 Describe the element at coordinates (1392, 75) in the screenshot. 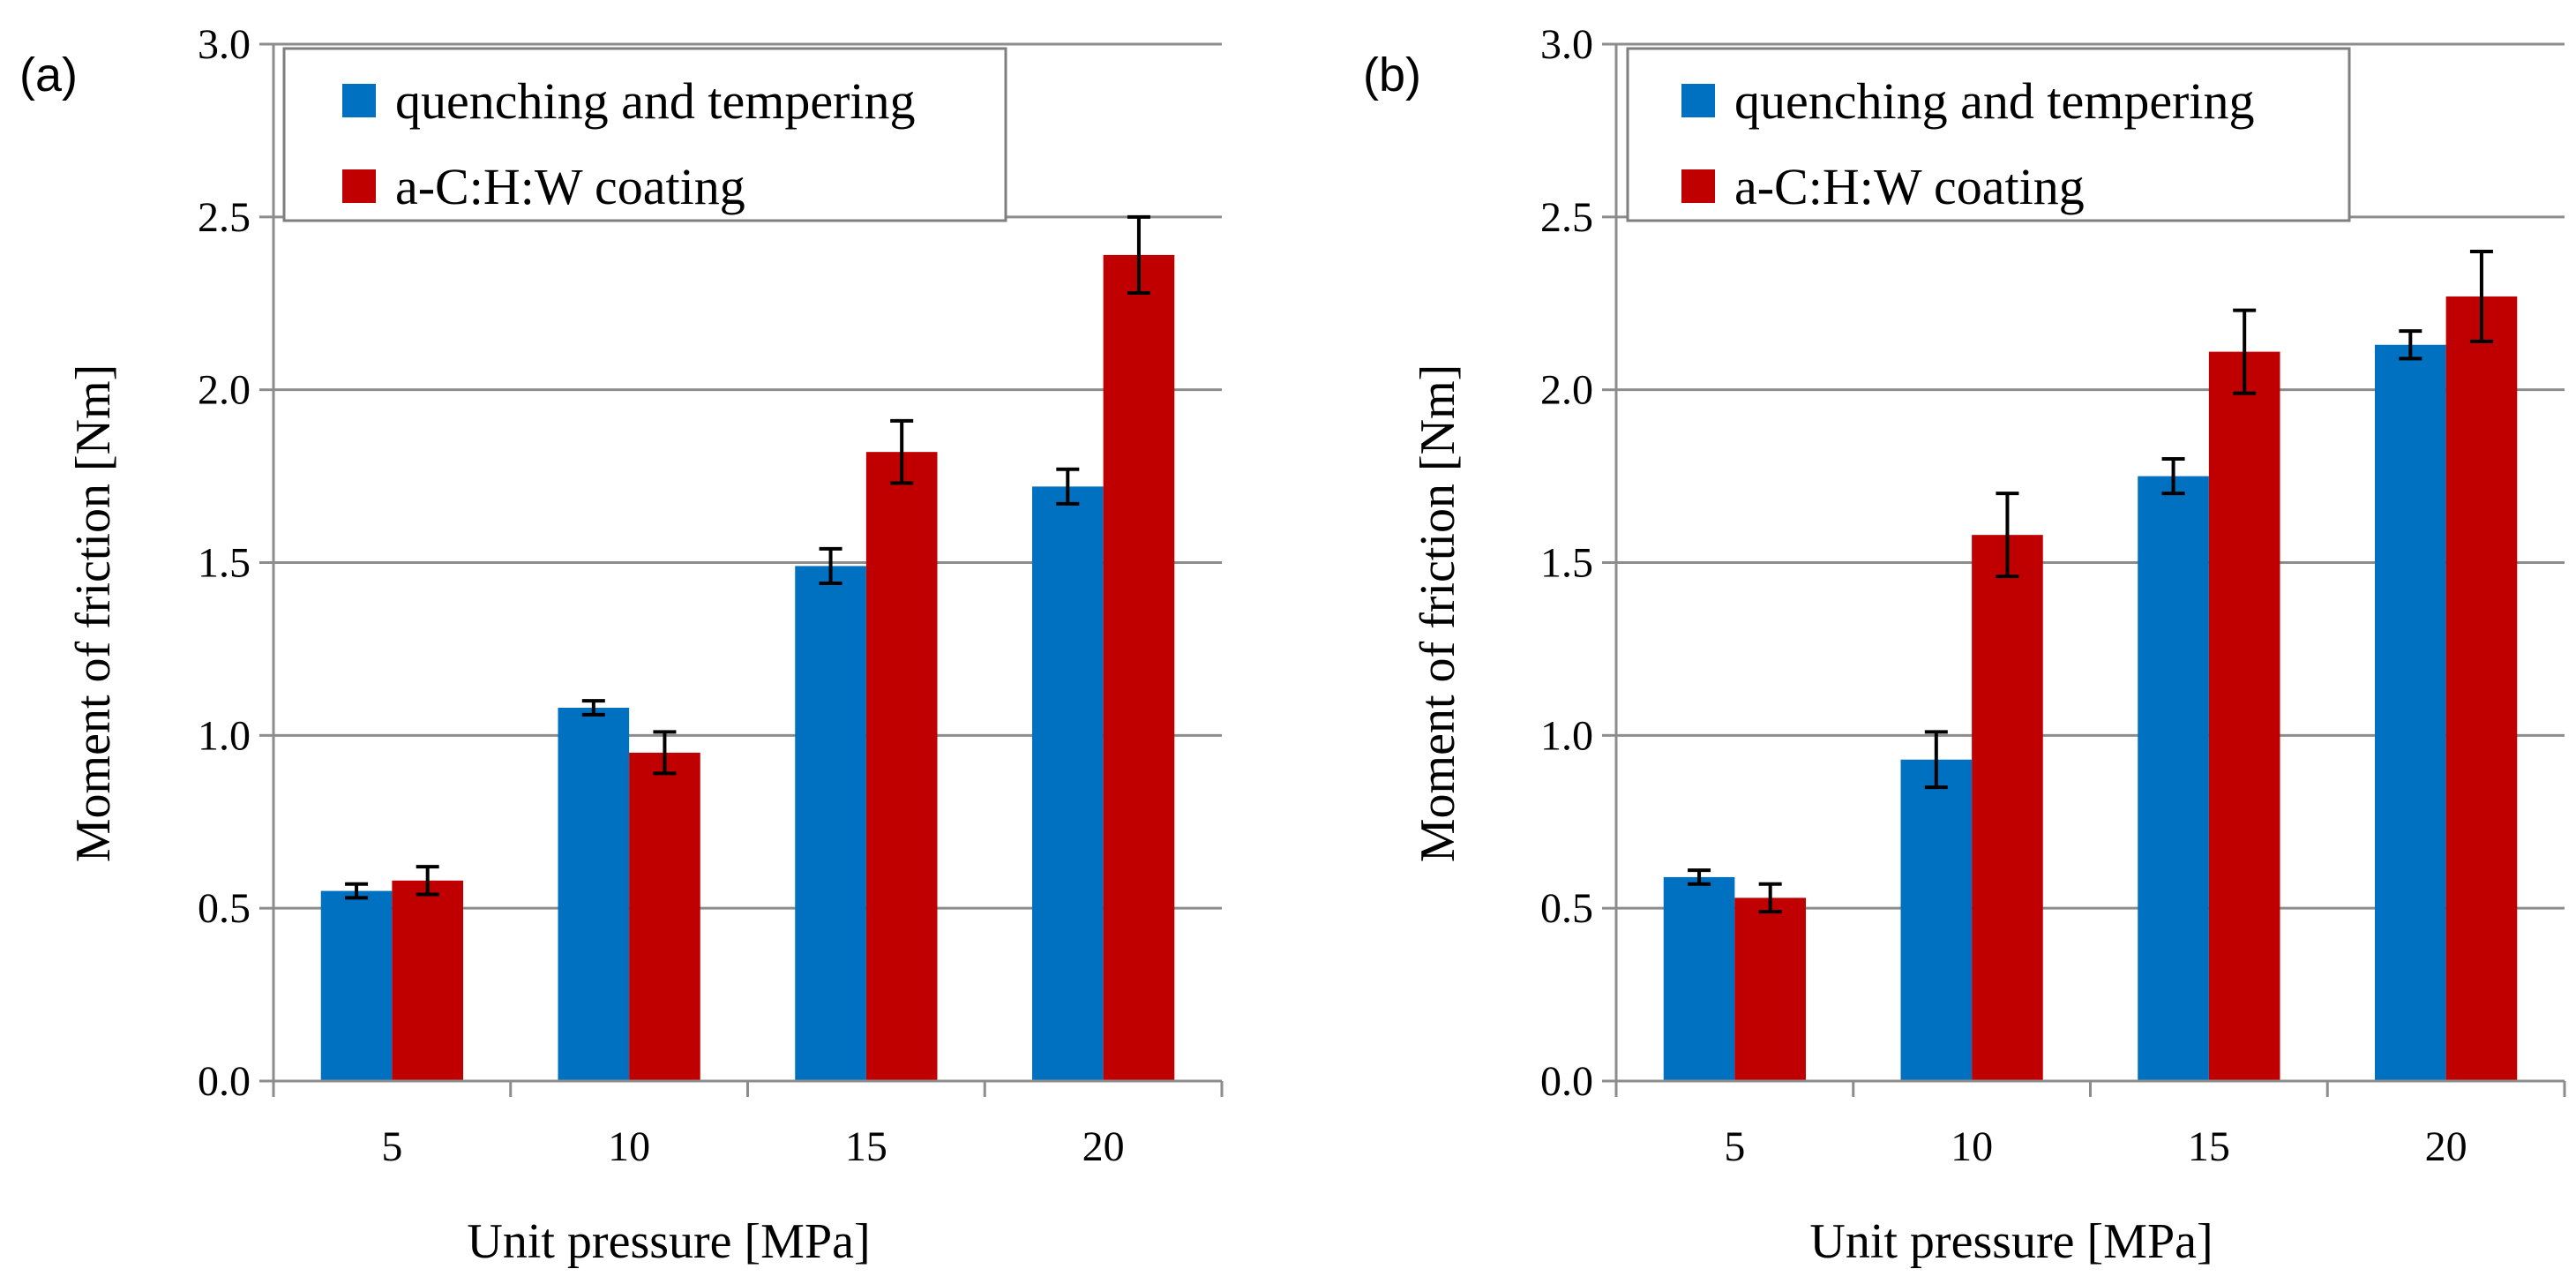

I see `panel-label: (b)` at that location.